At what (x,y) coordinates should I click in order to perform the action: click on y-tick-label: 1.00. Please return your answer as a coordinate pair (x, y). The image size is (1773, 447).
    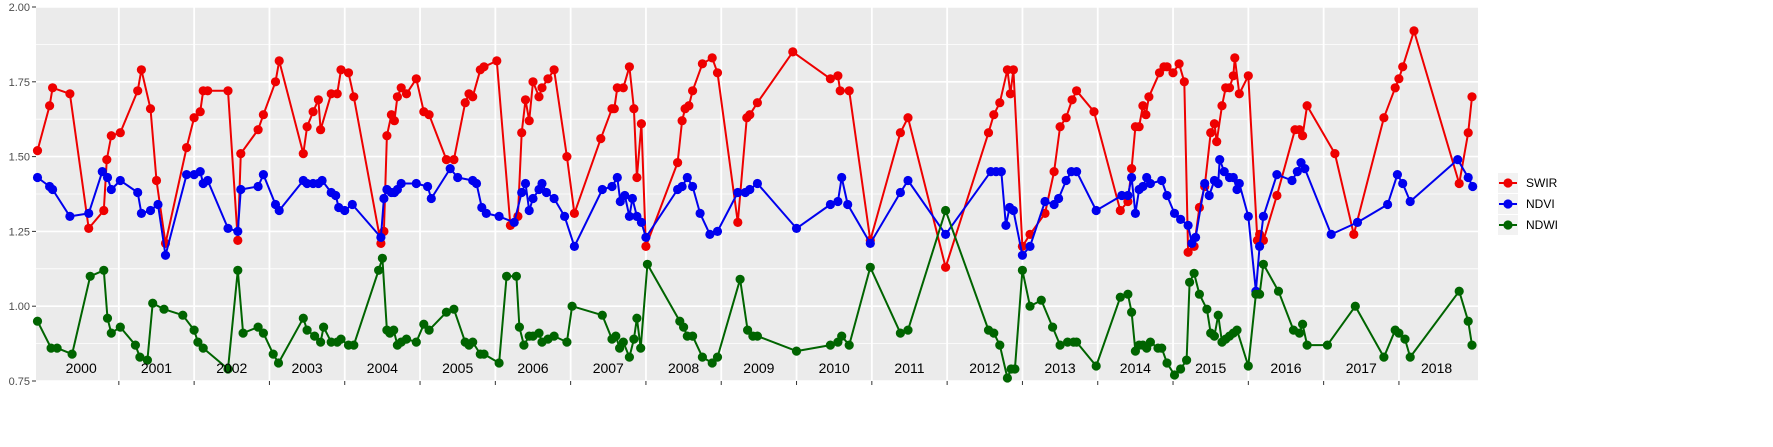
    Looking at the image, I should click on (19, 307).